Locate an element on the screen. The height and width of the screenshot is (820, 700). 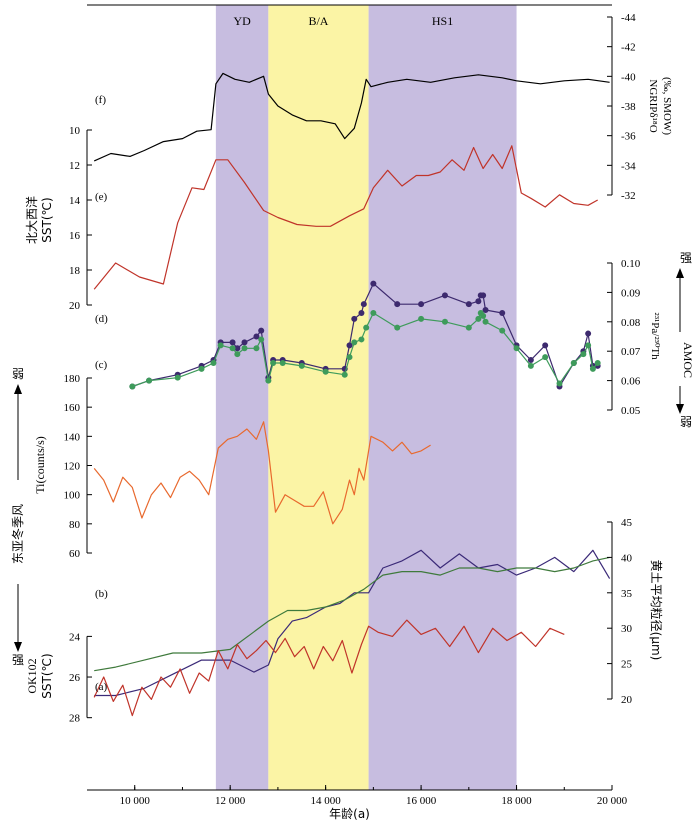
y-tick-label-d: 0.10 is located at coordinates (631, 264).